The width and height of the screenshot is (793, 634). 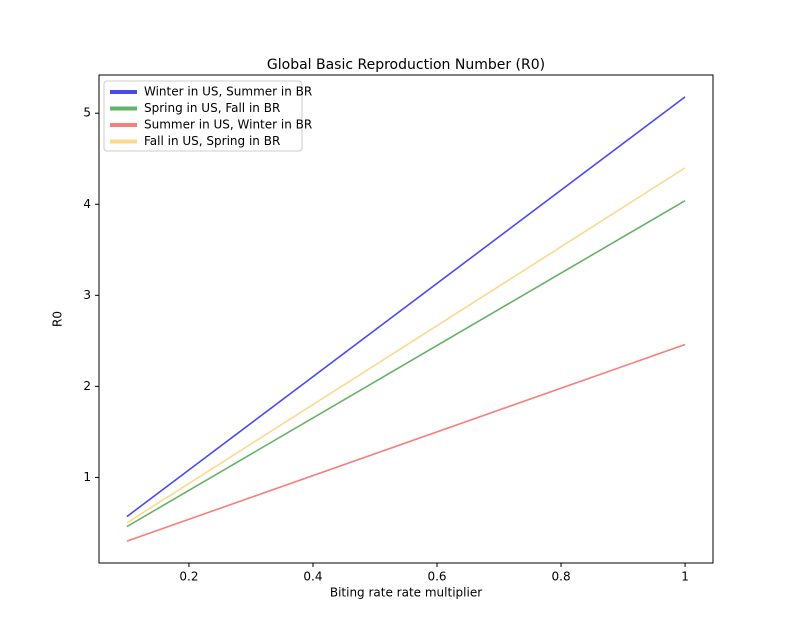 What do you see at coordinates (203, 116) in the screenshot?
I see `legend-box` at bounding box center [203, 116].